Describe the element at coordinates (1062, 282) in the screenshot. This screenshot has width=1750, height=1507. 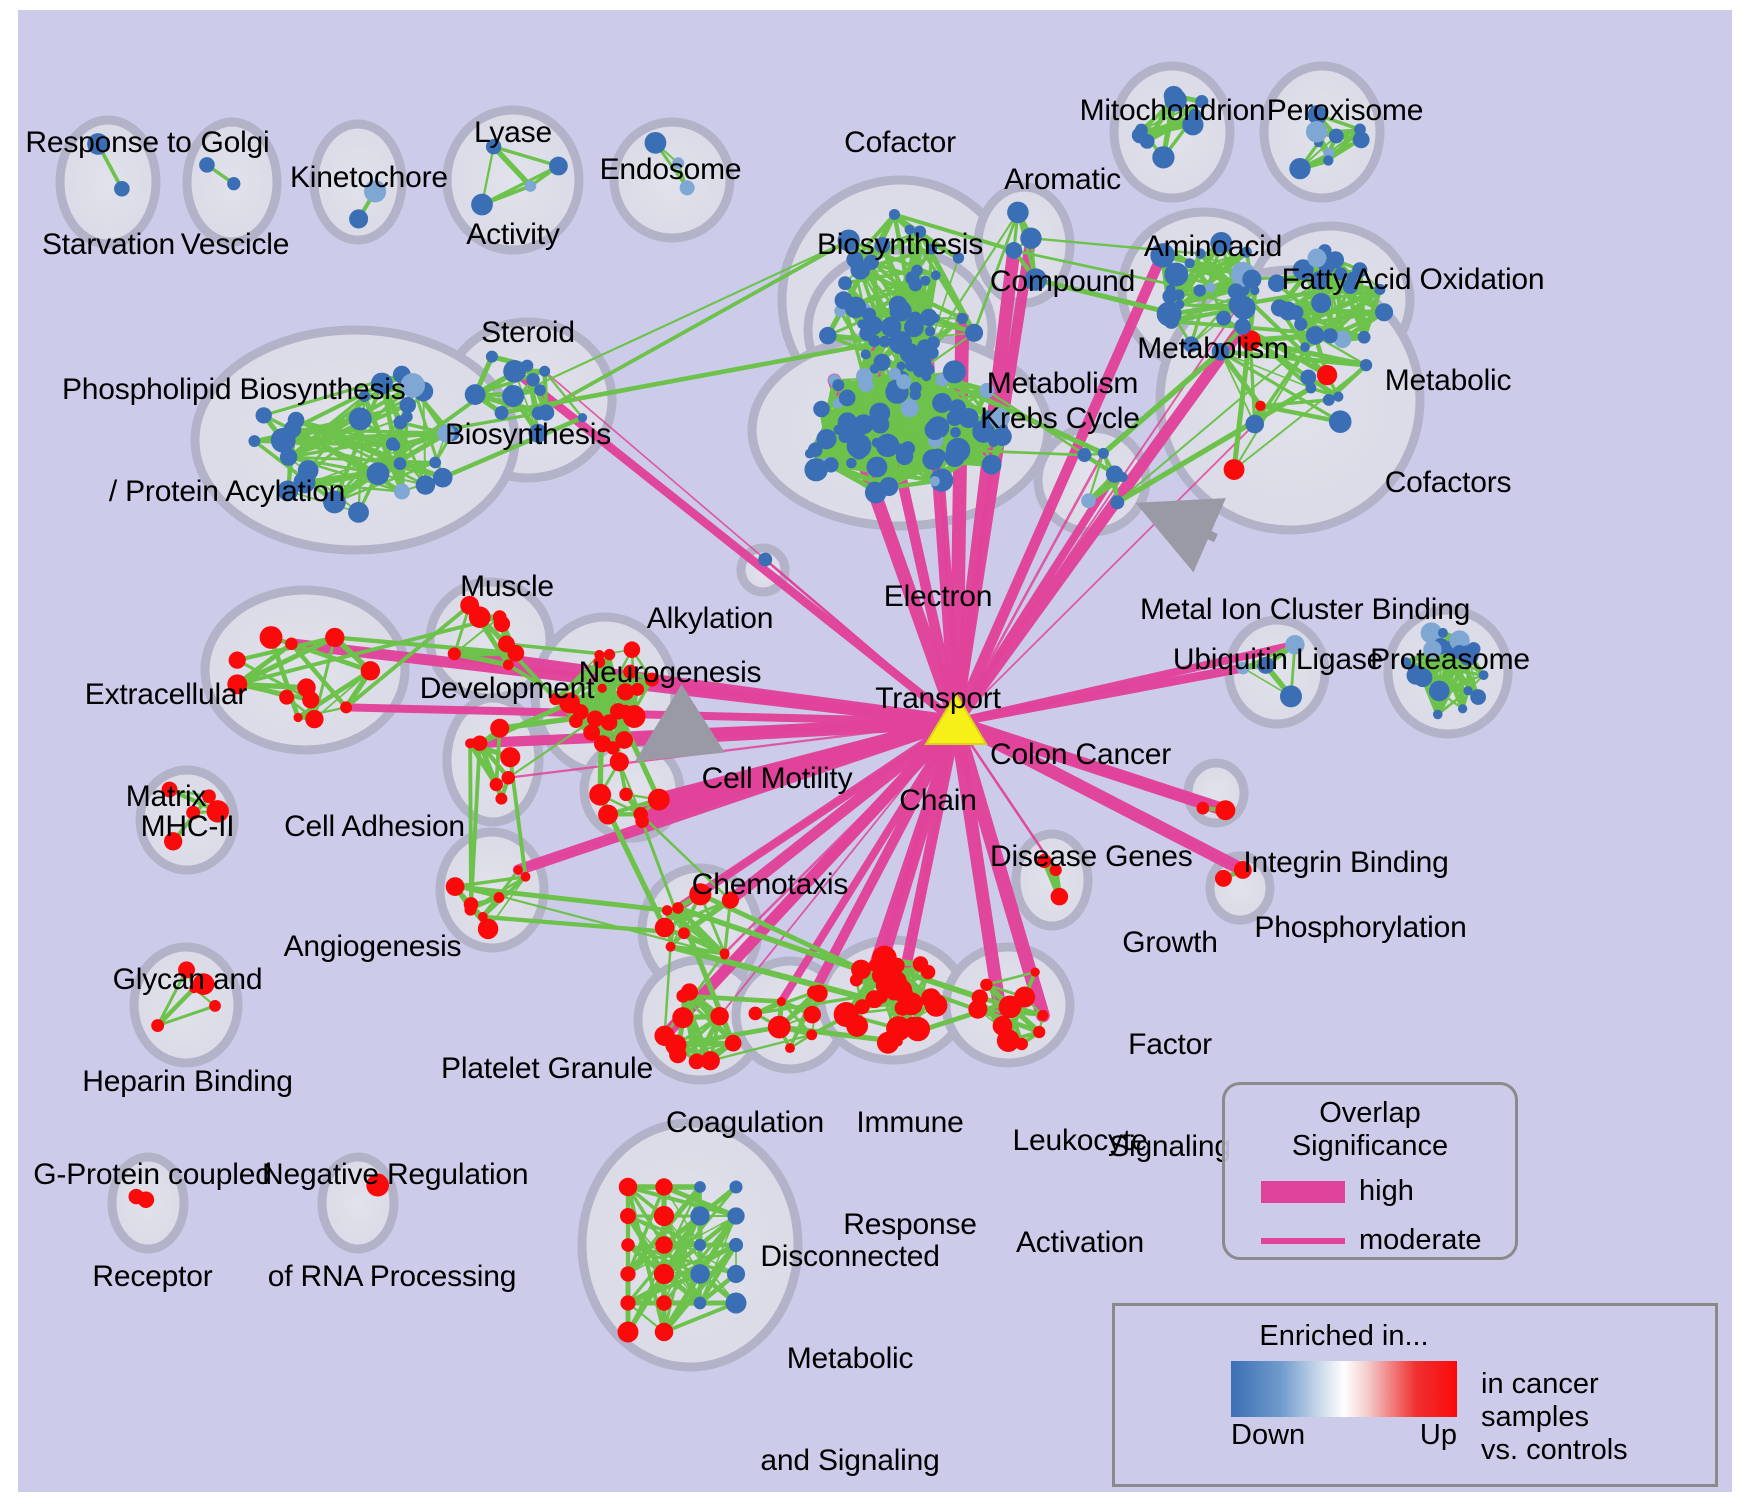
I see `label-aromatic-compound-metabolism: Aromatic Compound Metabolism` at that location.